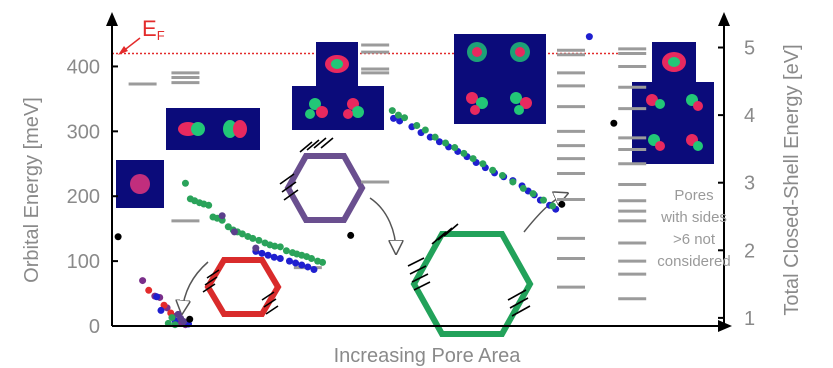 This screenshot has height=368, width=833. What do you see at coordinates (792, 179) in the screenshot?
I see `right-y-axis-label: Total Closed-Shell Energy [eV]` at bounding box center [792, 179].